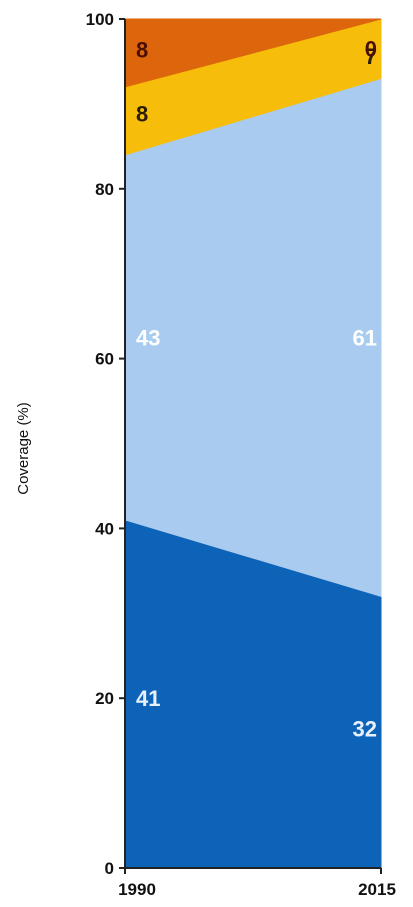  Describe the element at coordinates (109, 868) in the screenshot. I see `y-tick-label-0: 0` at that location.